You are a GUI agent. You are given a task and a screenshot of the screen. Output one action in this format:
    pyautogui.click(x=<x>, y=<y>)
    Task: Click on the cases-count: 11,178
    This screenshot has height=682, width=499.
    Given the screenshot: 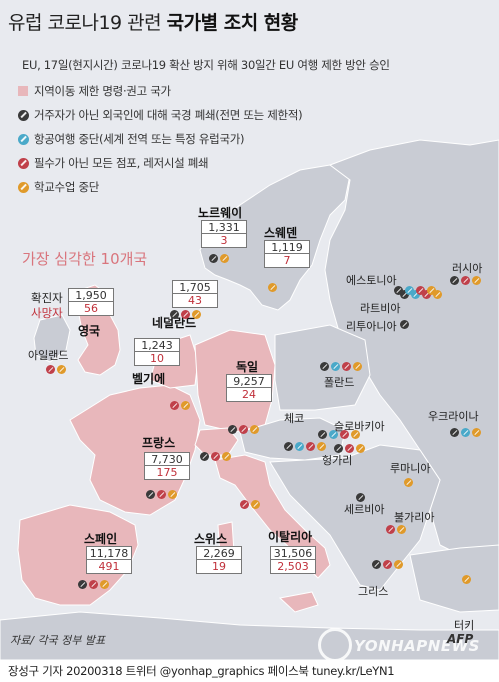 What is the action you would take?
    pyautogui.click(x=109, y=553)
    